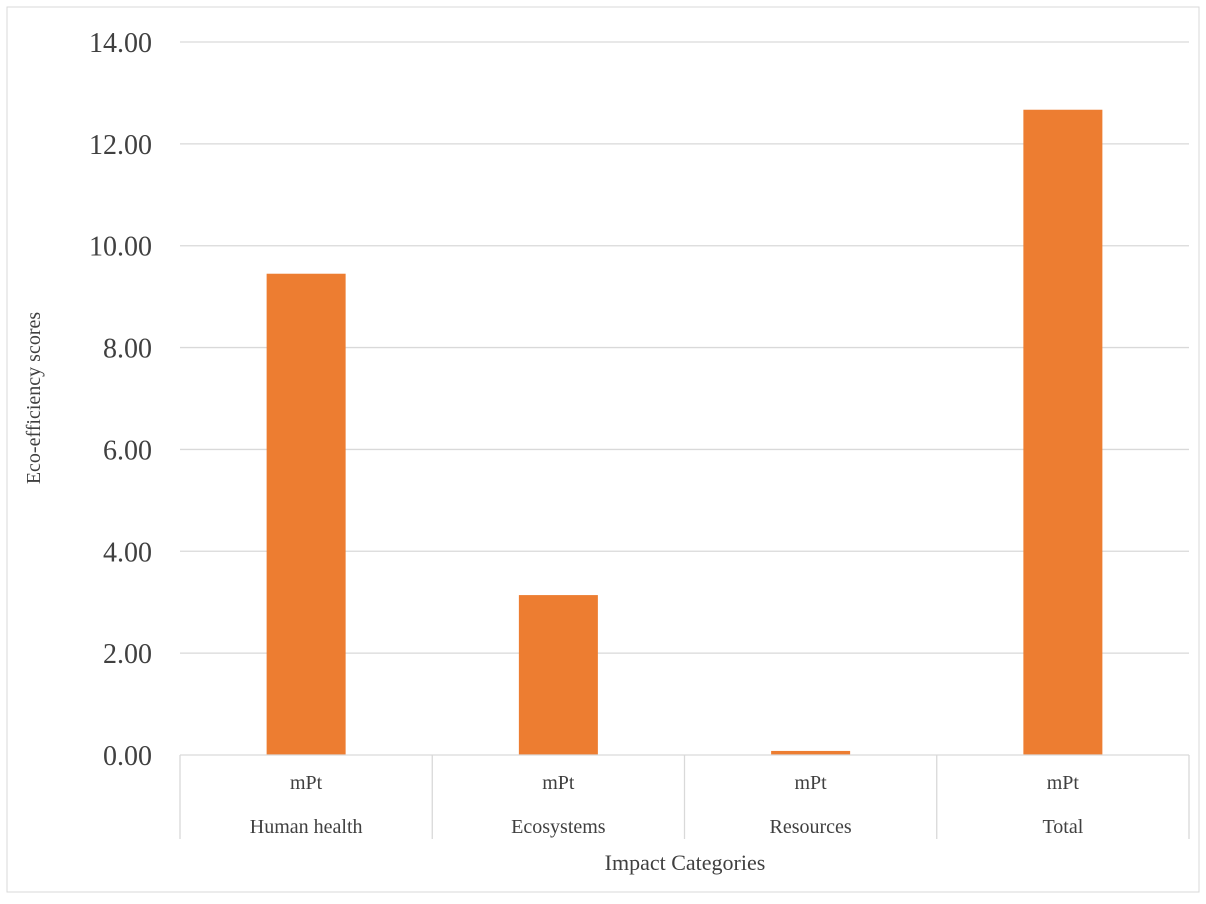 This screenshot has width=1206, height=904. I want to click on y-axis-tick-labels: 0.00 2.00 4.00 6.00 8.00 10.00 12.00 14.00, so click(120, 400).